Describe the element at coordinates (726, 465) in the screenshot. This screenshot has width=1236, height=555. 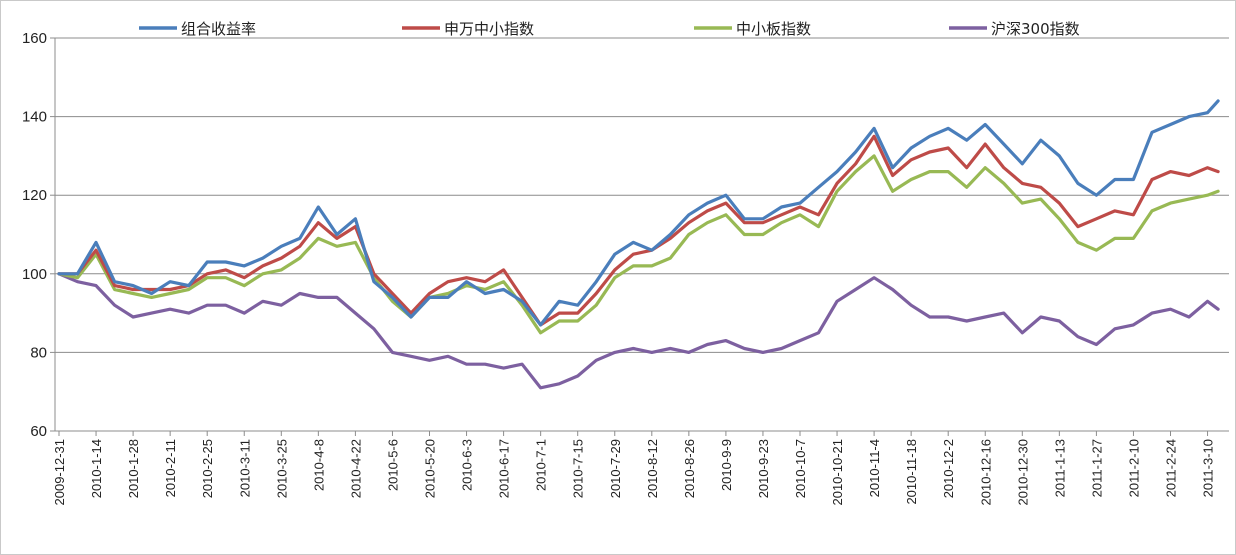
I see `x-tick-label: 2010-9-9` at that location.